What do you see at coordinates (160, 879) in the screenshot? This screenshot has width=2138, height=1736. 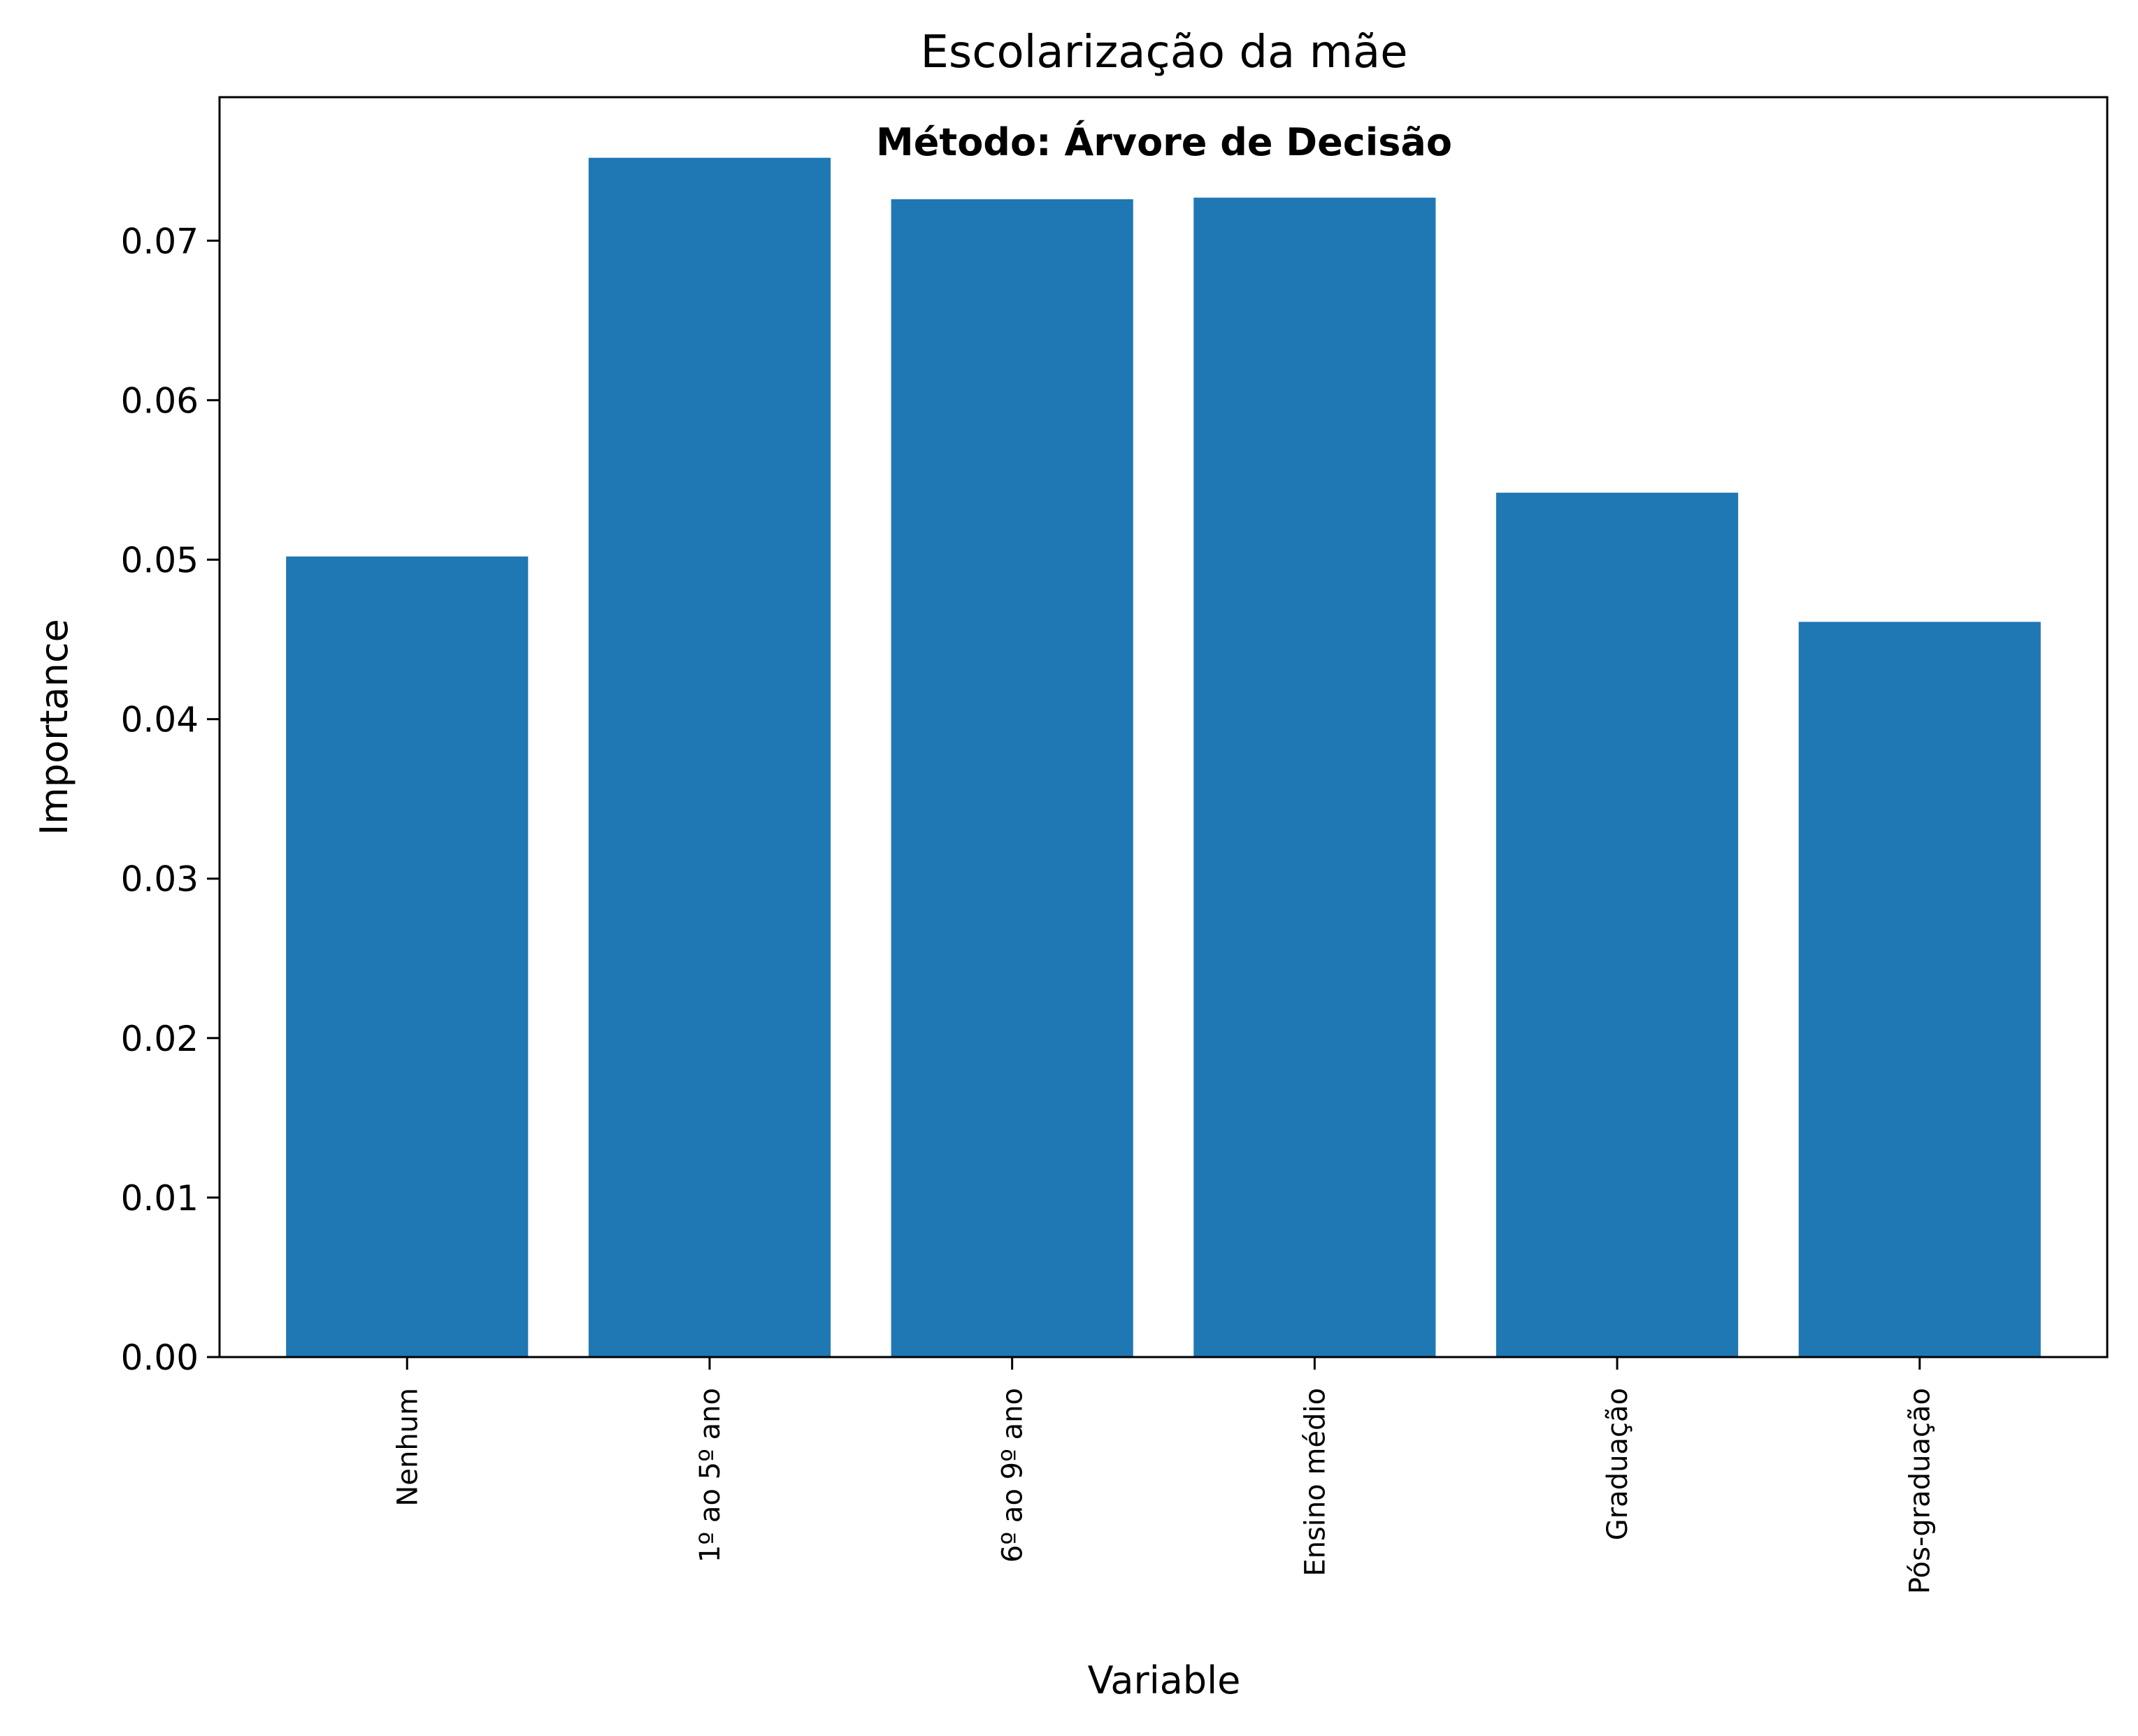 I see `y-tick-label: 0.03` at bounding box center [160, 879].